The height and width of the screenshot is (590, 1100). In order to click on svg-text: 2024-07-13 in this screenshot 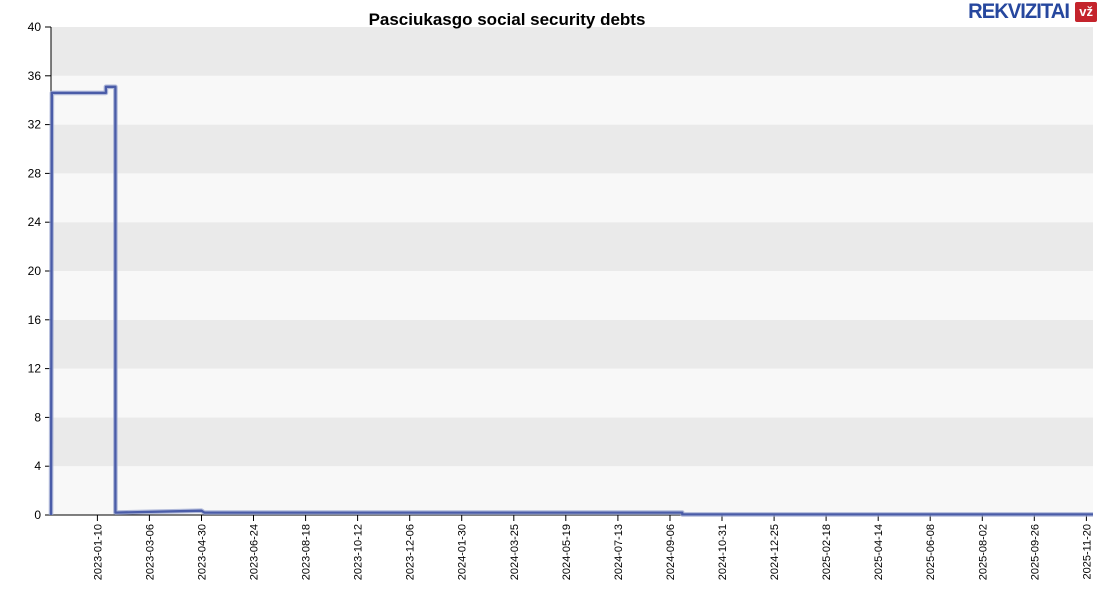, I will do `click(619, 552)`.